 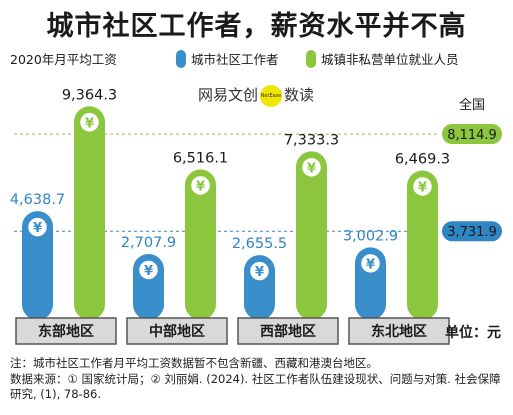 What do you see at coordinates (194, 363) in the screenshot?
I see `footnote-note: 注：城市社区工作者月平均工资数据暂不包含新疆、西藏和港澳台地区。` at bounding box center [194, 363].